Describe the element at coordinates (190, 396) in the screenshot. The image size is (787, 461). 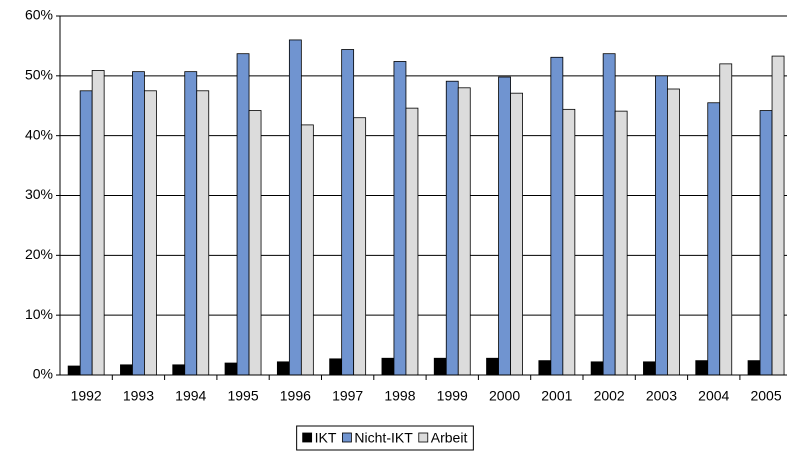
I see `x-tick-label: 1994` at that location.